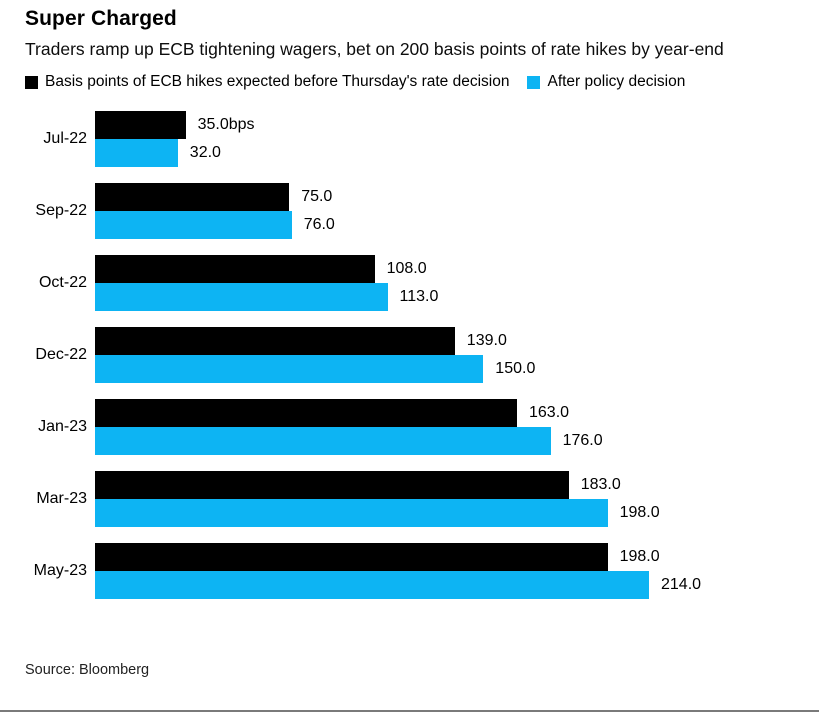 This screenshot has width=819, height=712. What do you see at coordinates (549, 412) in the screenshot?
I see `bar-value-label-before: 163.0` at bounding box center [549, 412].